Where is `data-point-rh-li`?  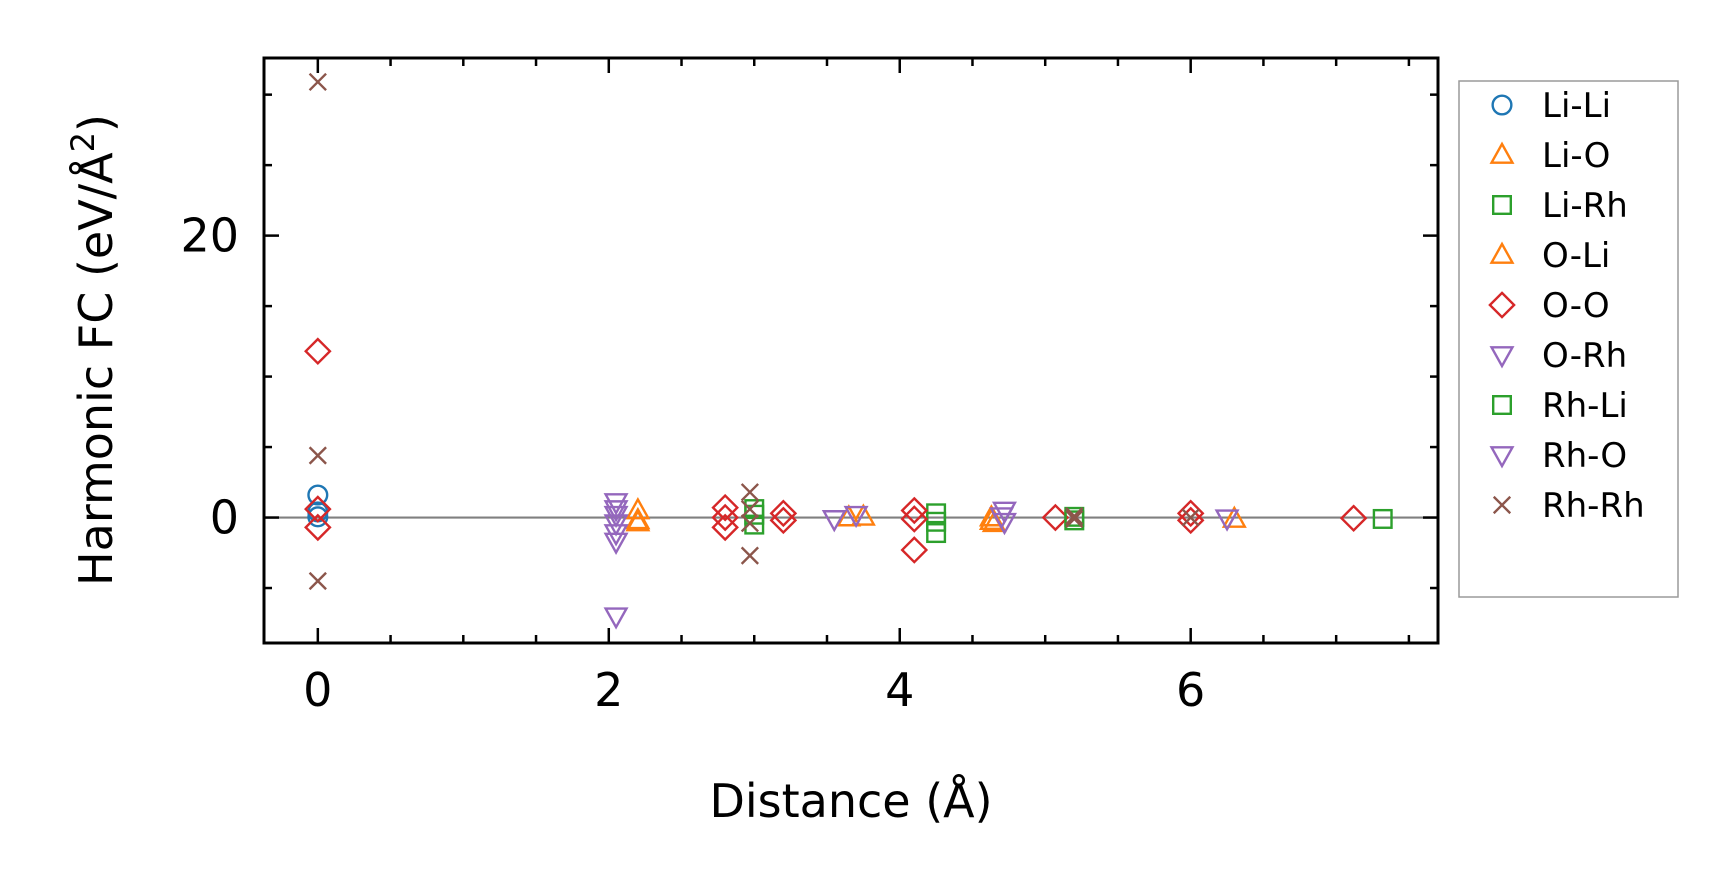
data-point-rh-li is located at coordinates (1074, 520).